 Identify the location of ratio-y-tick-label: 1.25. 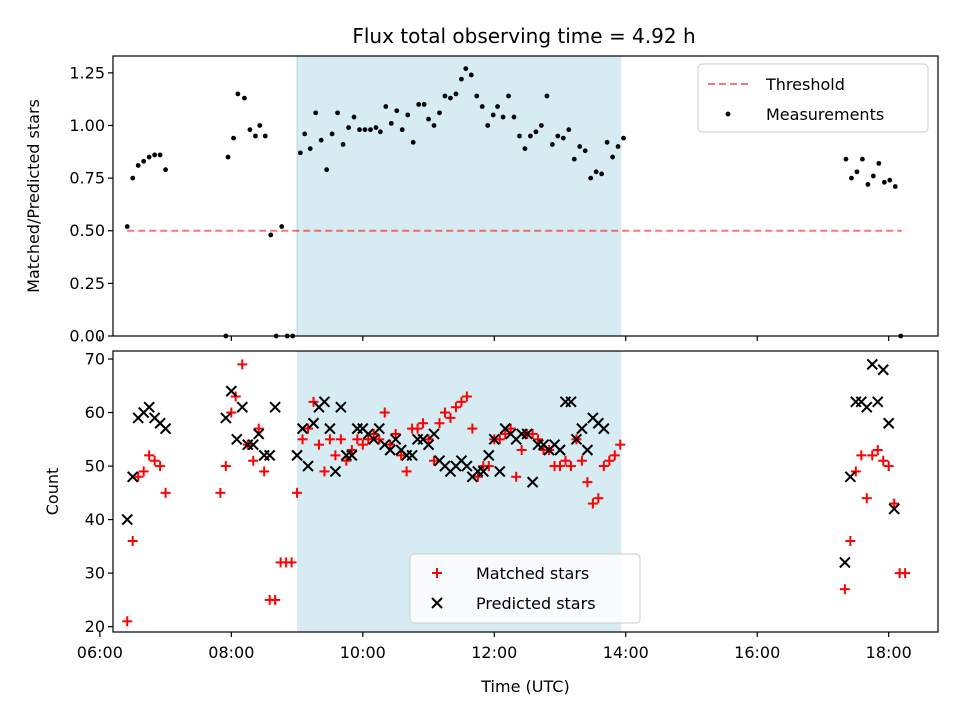
(87, 72).